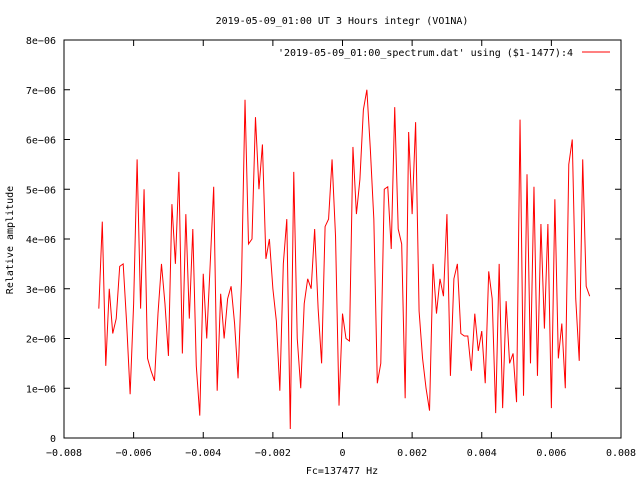  Describe the element at coordinates (41, 41) in the screenshot. I see `y-tick-label: 8e−06` at that location.